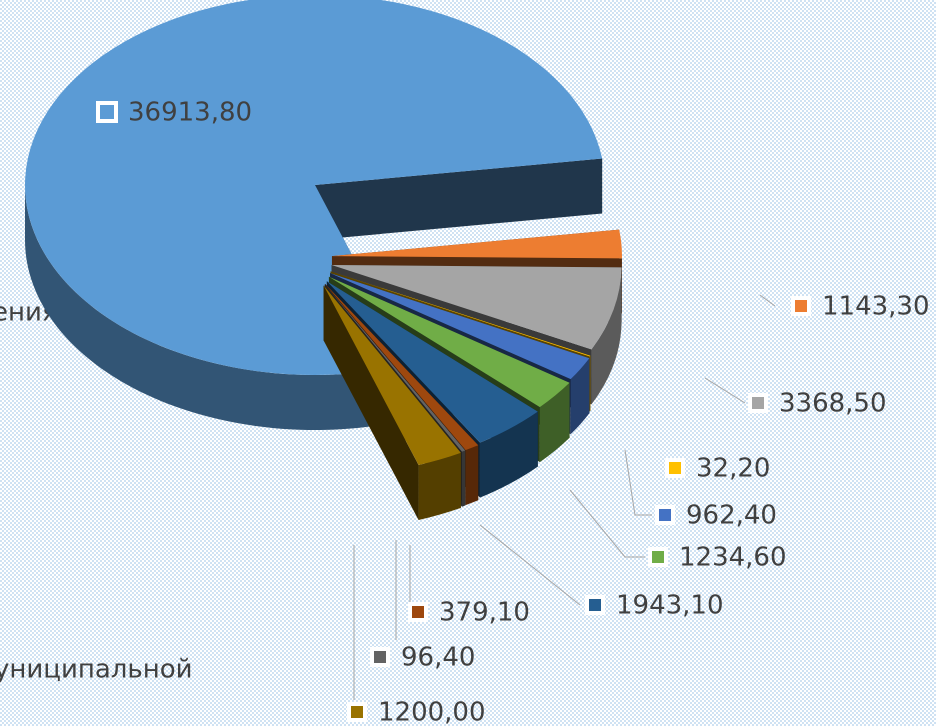 The image size is (936, 726). Describe the element at coordinates (190, 113) in the screenshot. I see `data-label: 36913,80` at that location.